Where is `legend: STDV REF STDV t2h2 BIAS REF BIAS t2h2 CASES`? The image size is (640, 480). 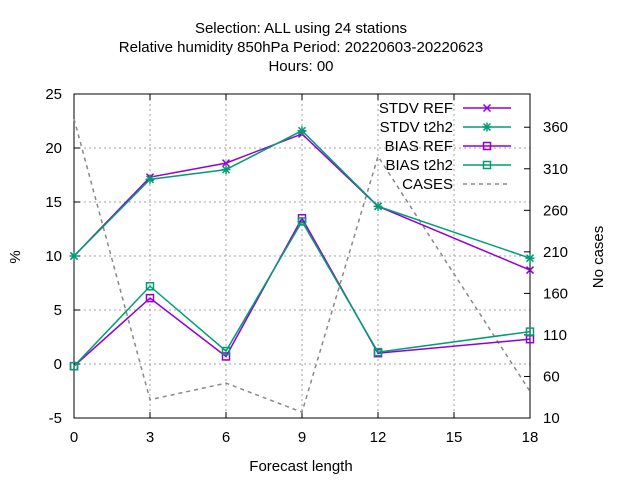
legend: STDV REF STDV t2h2 BIAS REF BIAS t2h2 CASES is located at coordinates (445, 146).